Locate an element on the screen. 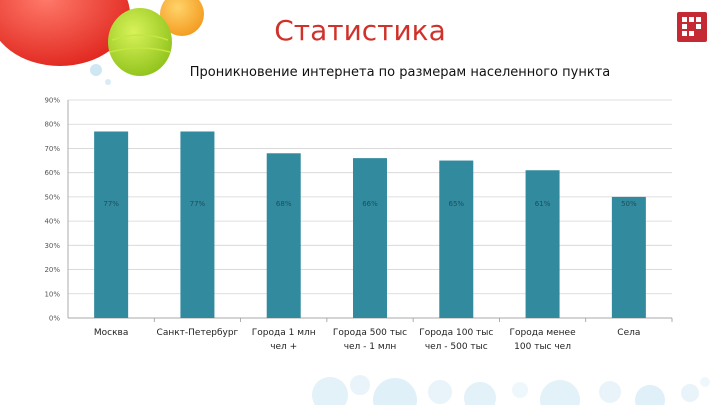 Image resolution: width=720 pixels, height=405 pixels. y-tick-label: 90% is located at coordinates (52, 101).